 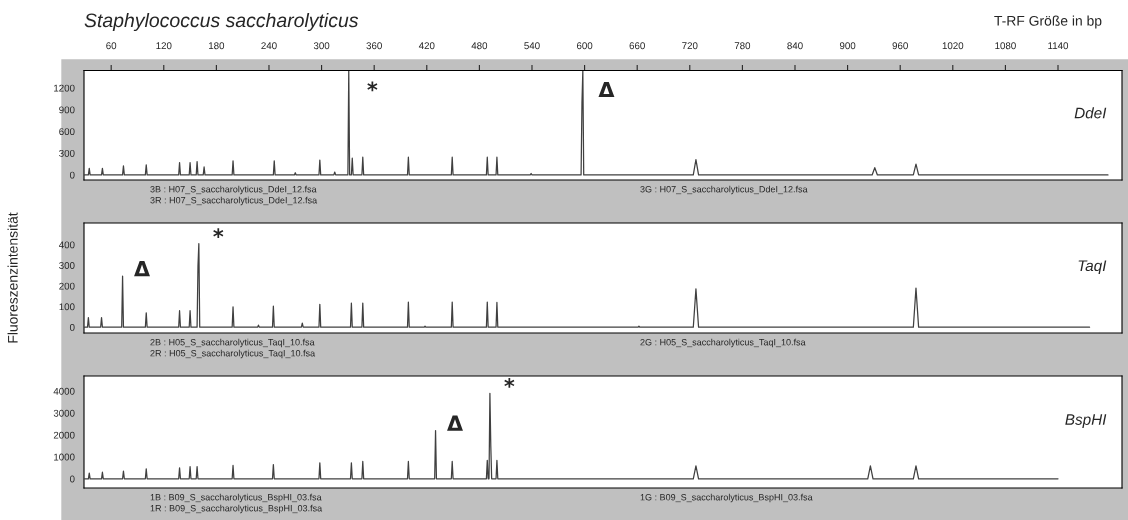 I want to click on x-tick-label: 360, so click(x=374, y=46).